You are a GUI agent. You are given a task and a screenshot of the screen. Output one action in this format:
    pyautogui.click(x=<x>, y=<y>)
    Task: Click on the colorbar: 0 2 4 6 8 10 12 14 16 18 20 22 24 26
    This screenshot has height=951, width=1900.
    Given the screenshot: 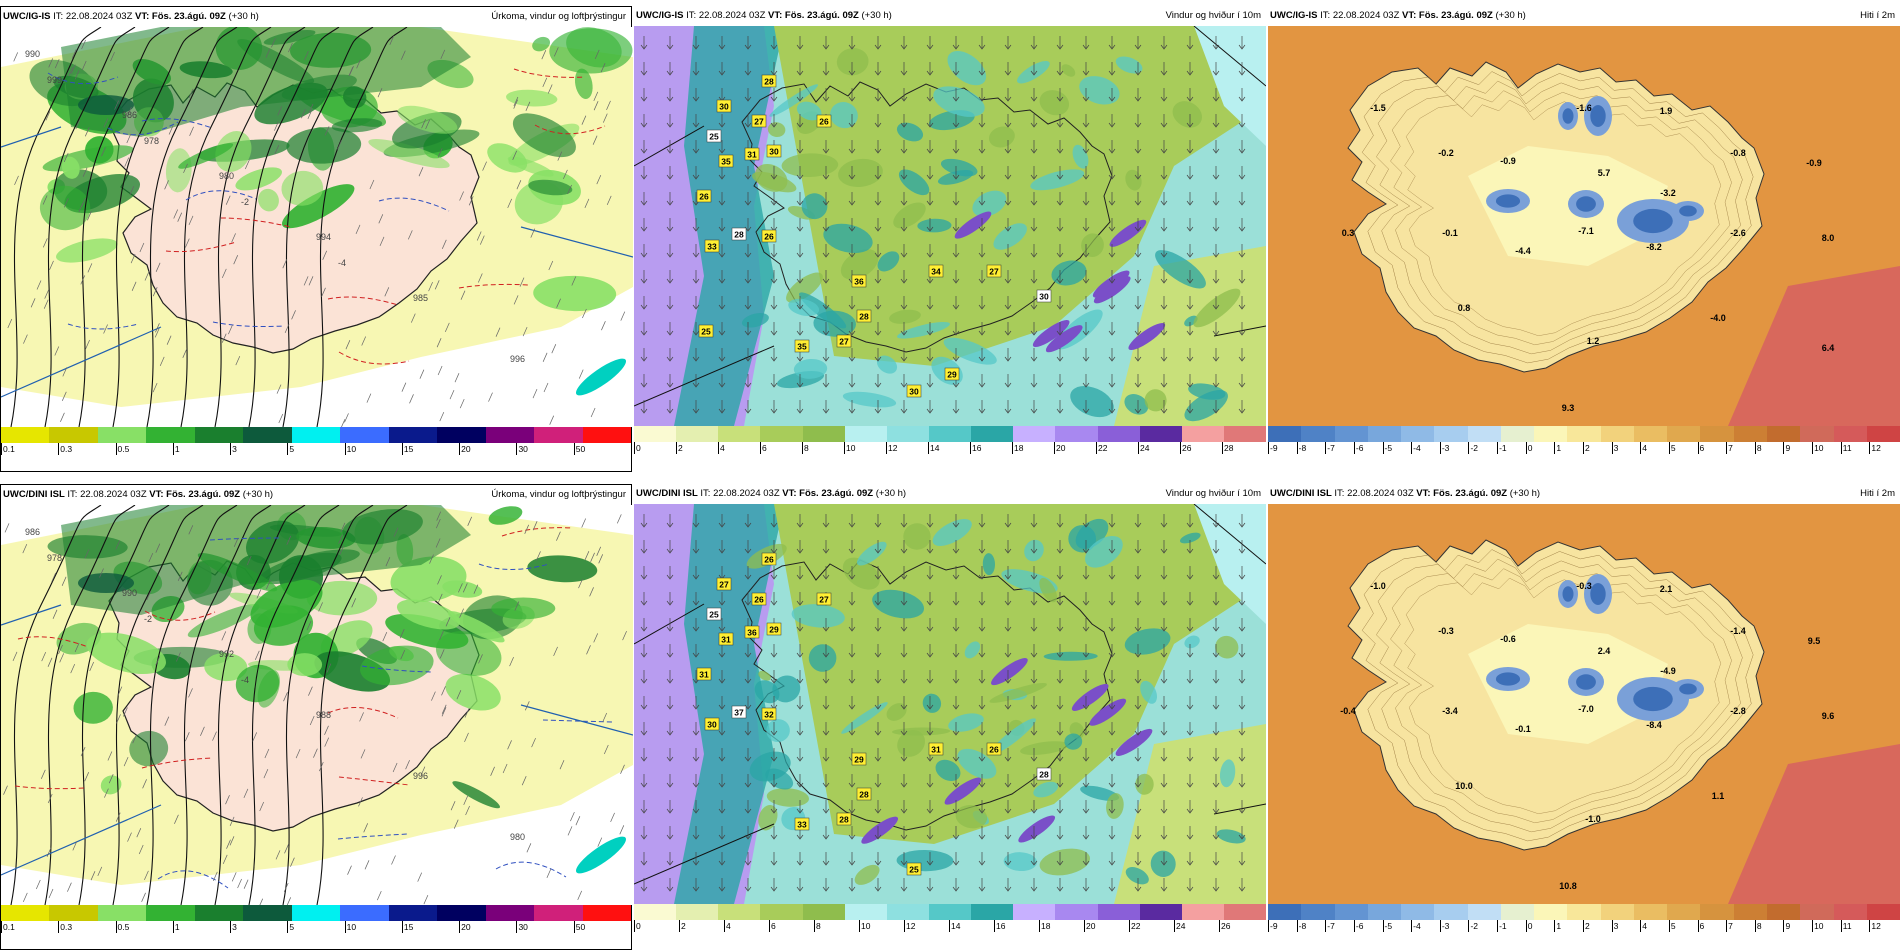 What is the action you would take?
    pyautogui.click(x=950, y=927)
    